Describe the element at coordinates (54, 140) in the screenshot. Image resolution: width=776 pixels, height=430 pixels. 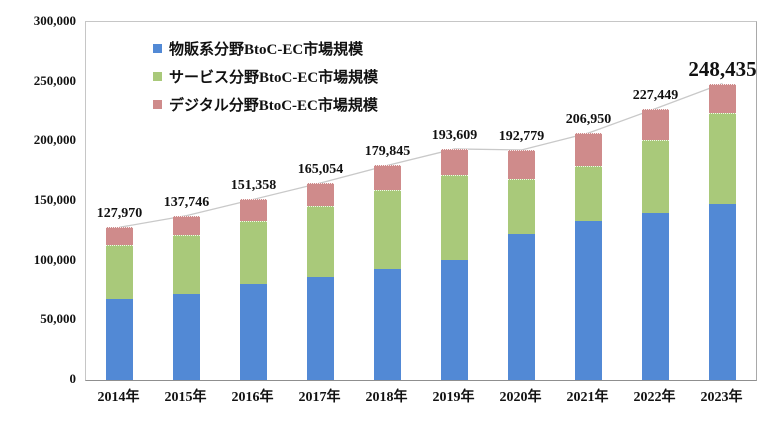
I see `y-tick-label: 200,000` at that location.